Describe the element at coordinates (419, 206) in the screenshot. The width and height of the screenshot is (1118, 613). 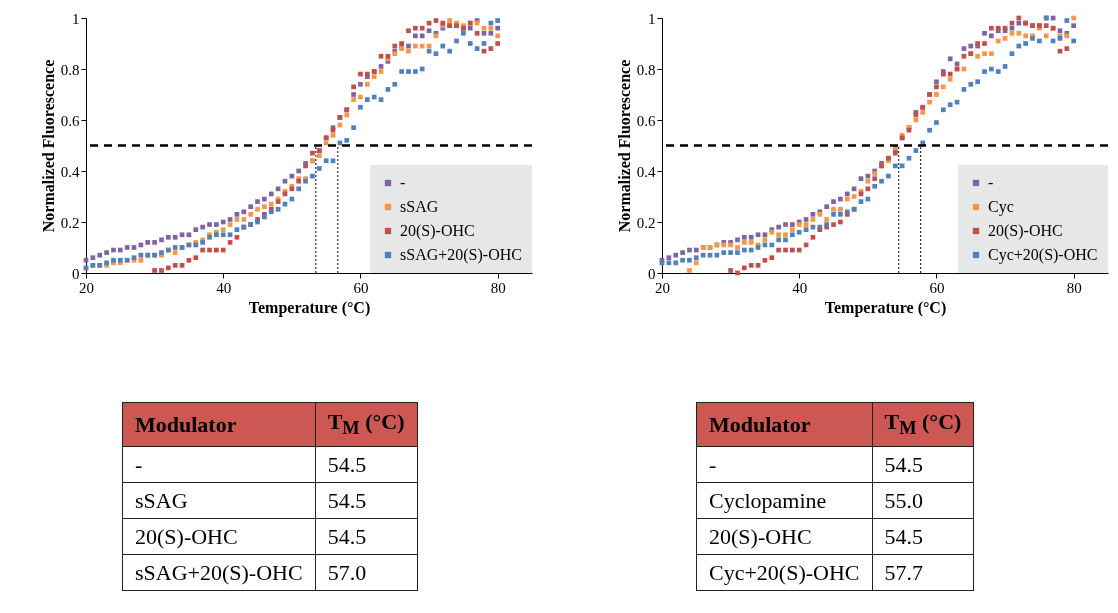
I see `legend-label: sSAG` at that location.